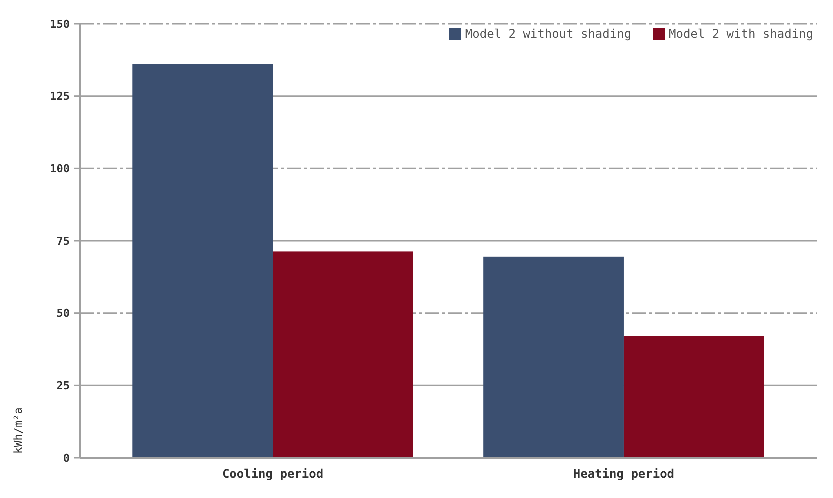  I want to click on legend-label: Model 2 without shading, so click(548, 34).